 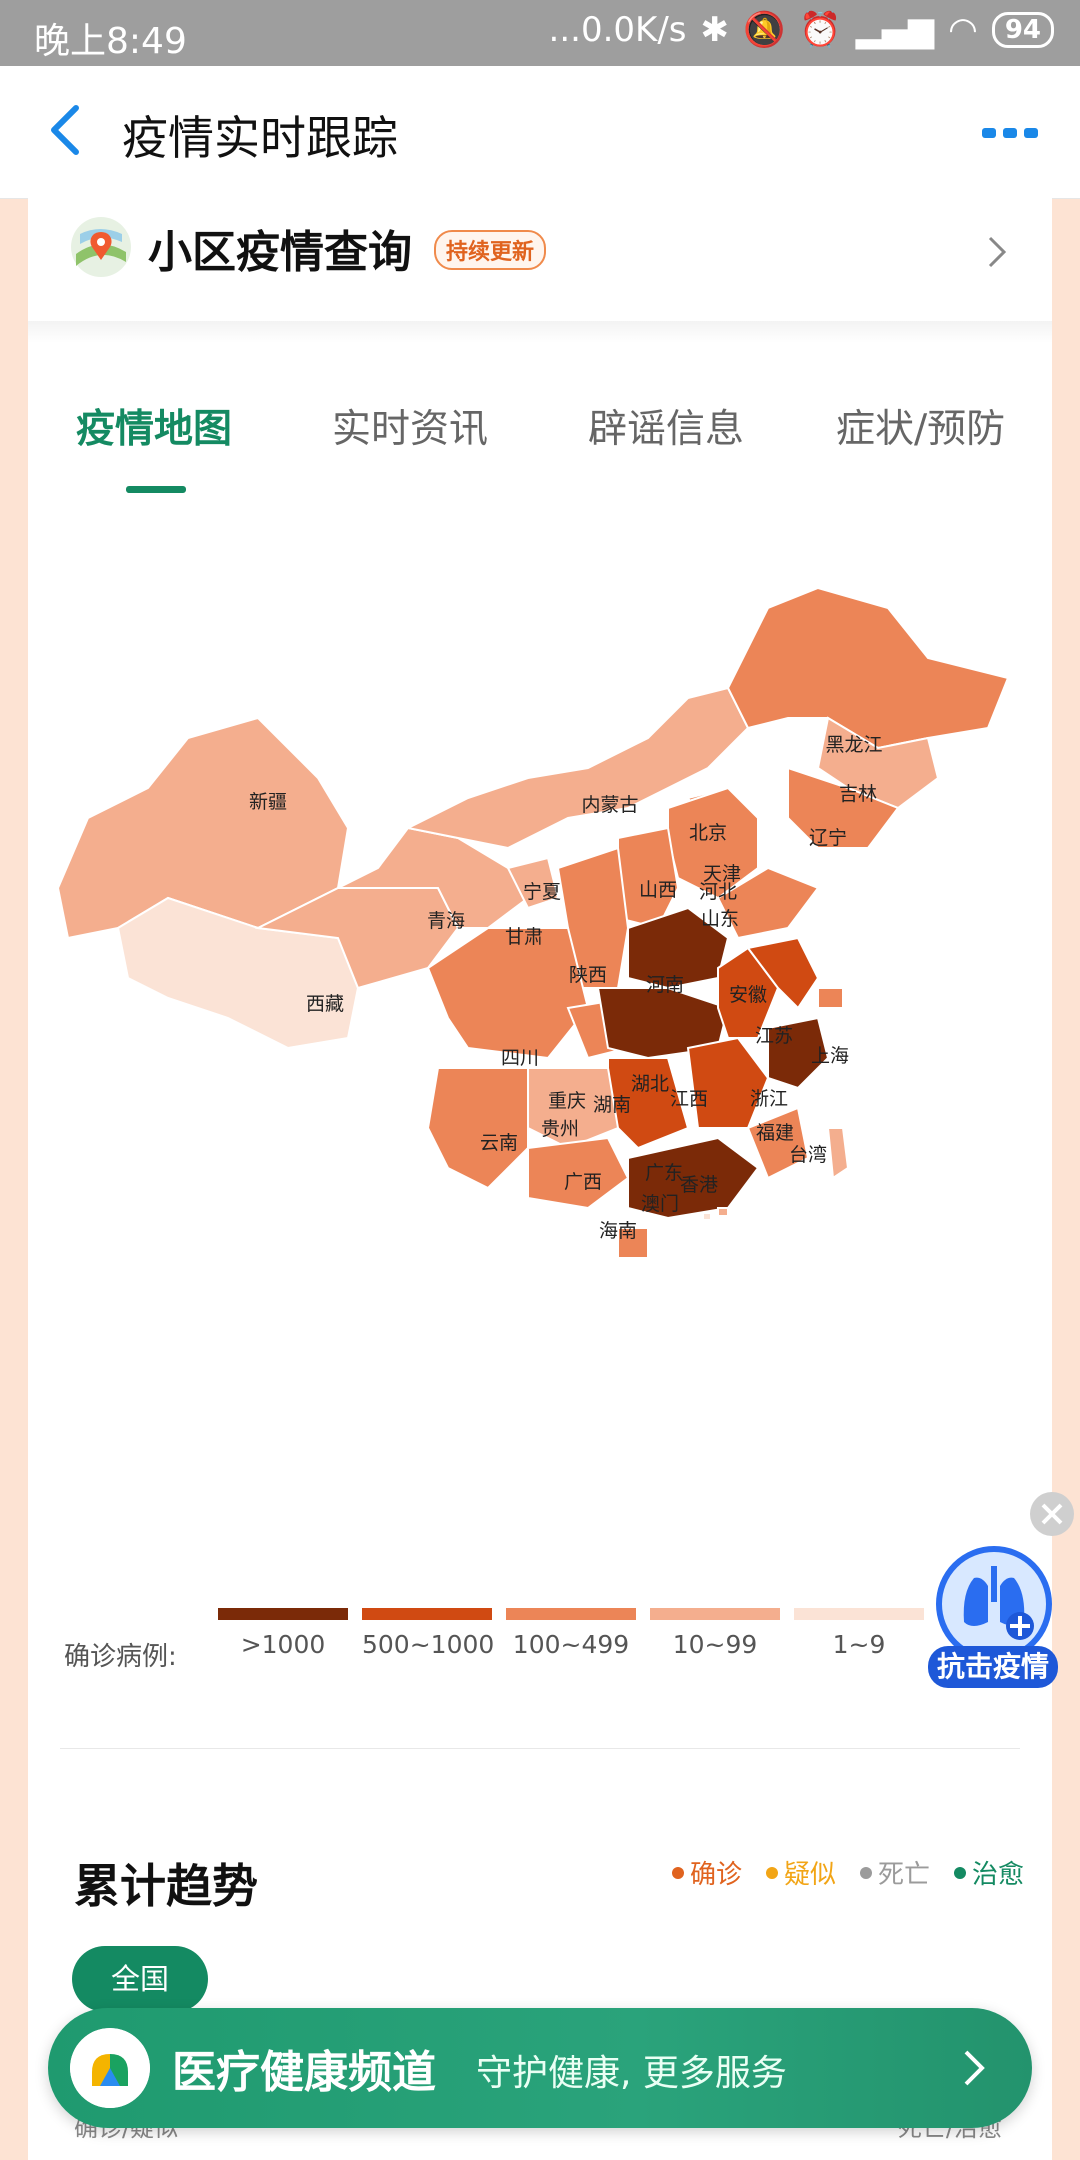 I want to click on legend-death: 死亡, so click(x=894, y=1872).